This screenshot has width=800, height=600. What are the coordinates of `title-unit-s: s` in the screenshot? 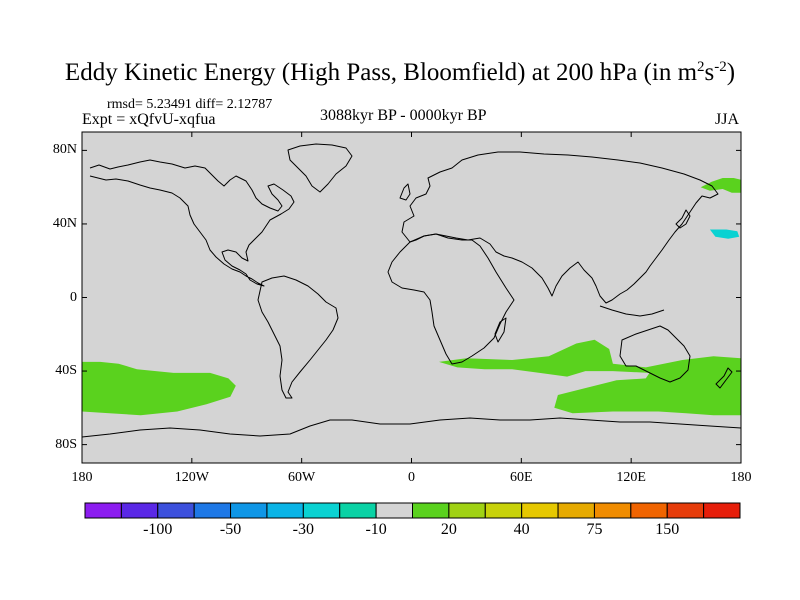 It's located at (709, 72).